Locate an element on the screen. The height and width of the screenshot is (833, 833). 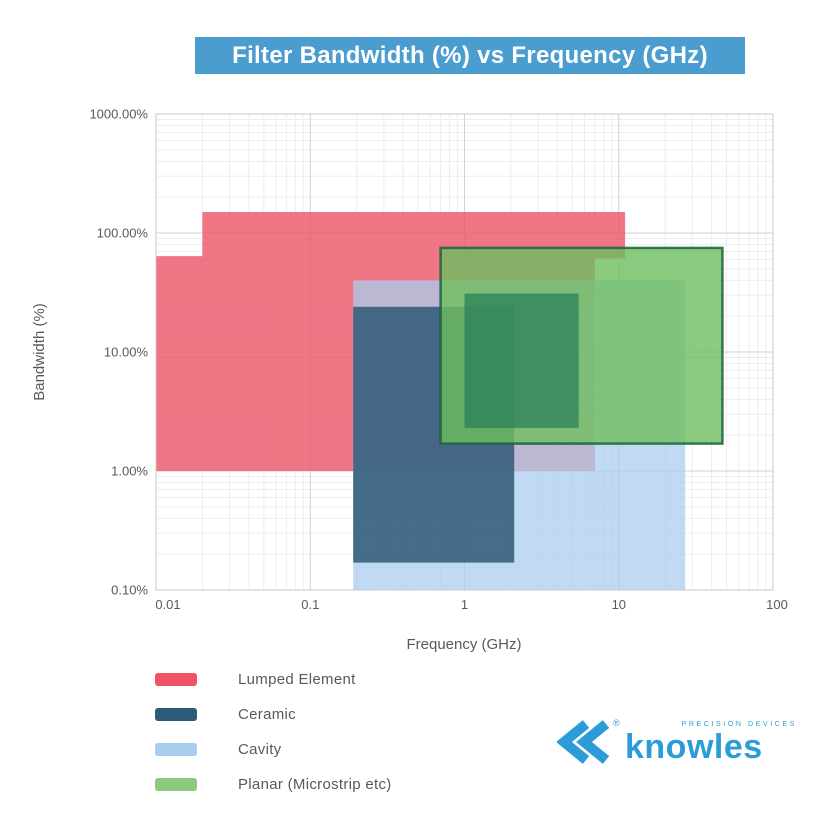
y-tick-label: 10.00% is located at coordinates (126, 352).